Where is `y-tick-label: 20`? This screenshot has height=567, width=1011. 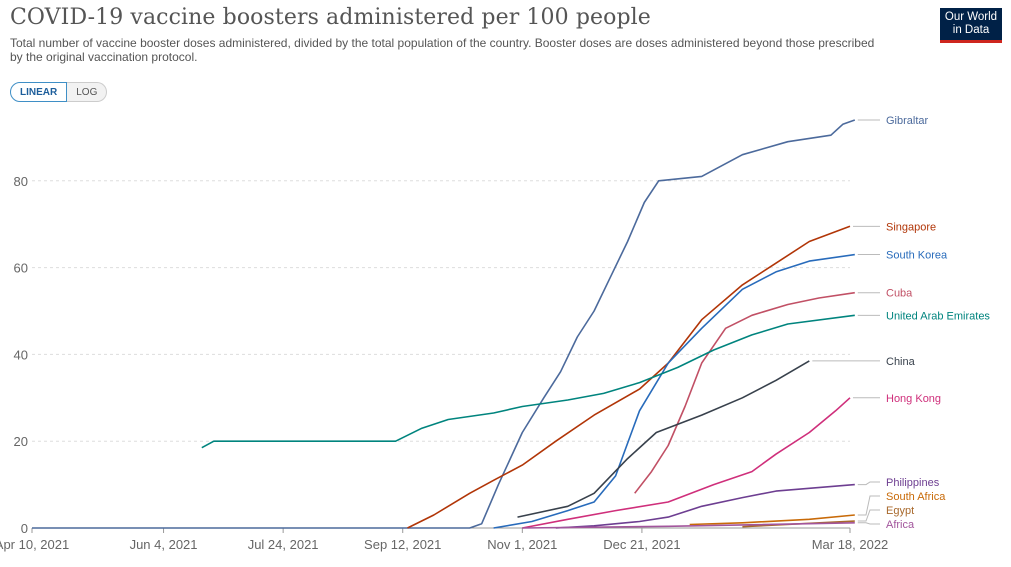
y-tick-label: 20 is located at coordinates (21, 441).